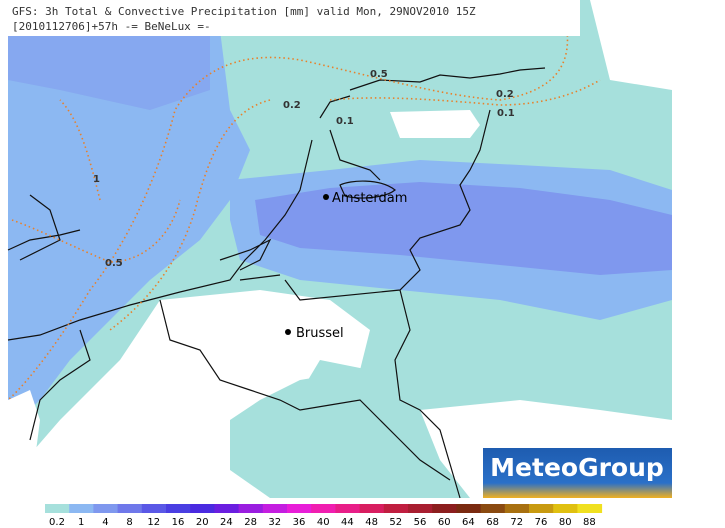 Image resolution: width=725 pixels, height=528 pixels. What do you see at coordinates (178, 522) in the screenshot?
I see `legend-label: 16` at bounding box center [178, 522].